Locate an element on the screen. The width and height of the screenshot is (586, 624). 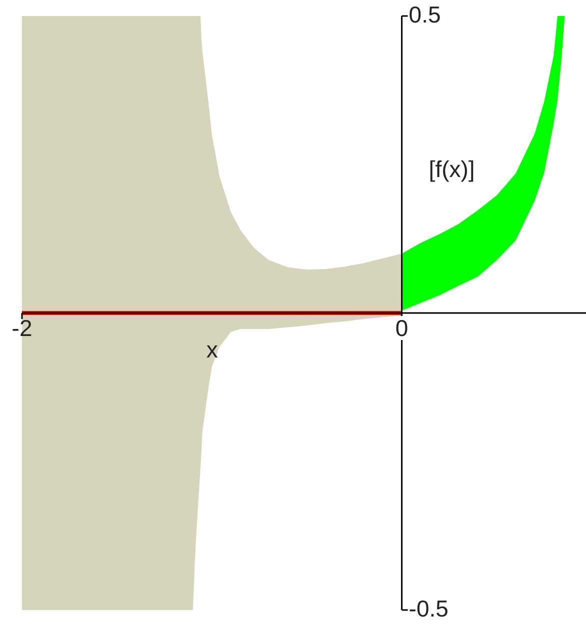
x-tick-label: -2 is located at coordinates (22, 327).